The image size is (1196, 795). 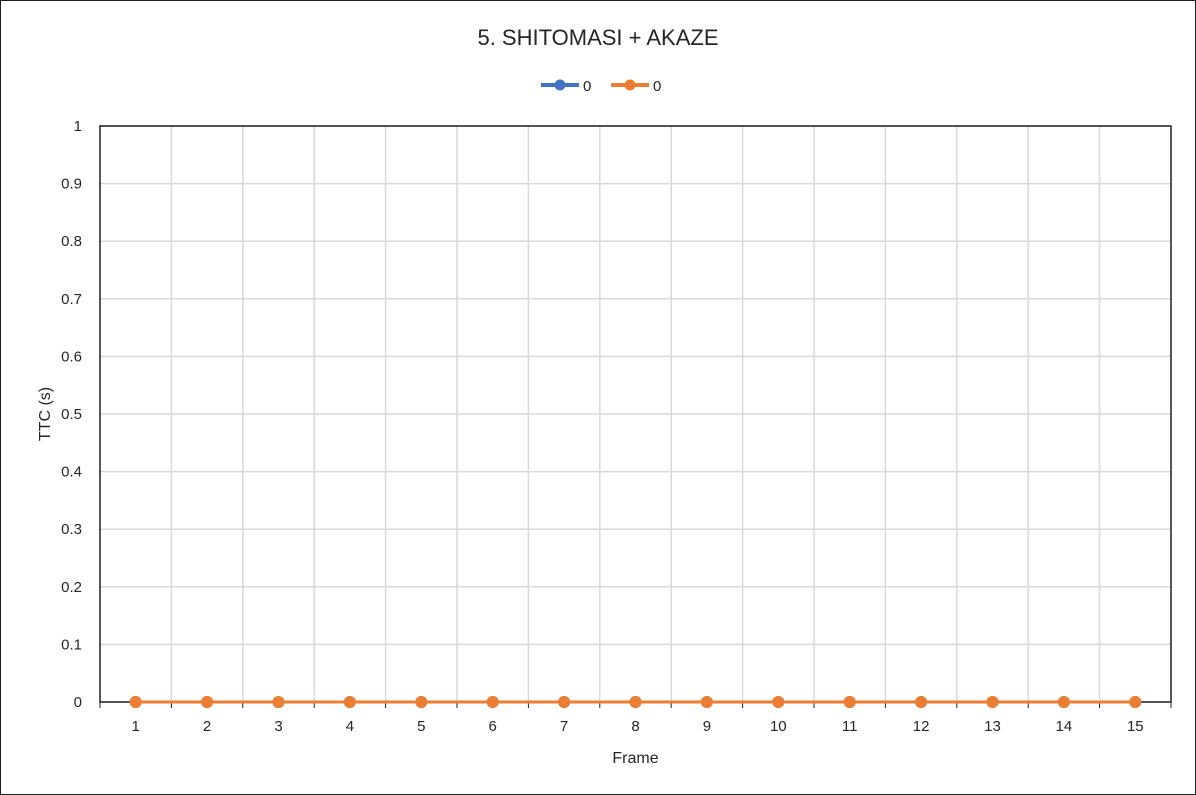 What do you see at coordinates (45, 414) in the screenshot?
I see `y-axis-title: TTC (s)` at bounding box center [45, 414].